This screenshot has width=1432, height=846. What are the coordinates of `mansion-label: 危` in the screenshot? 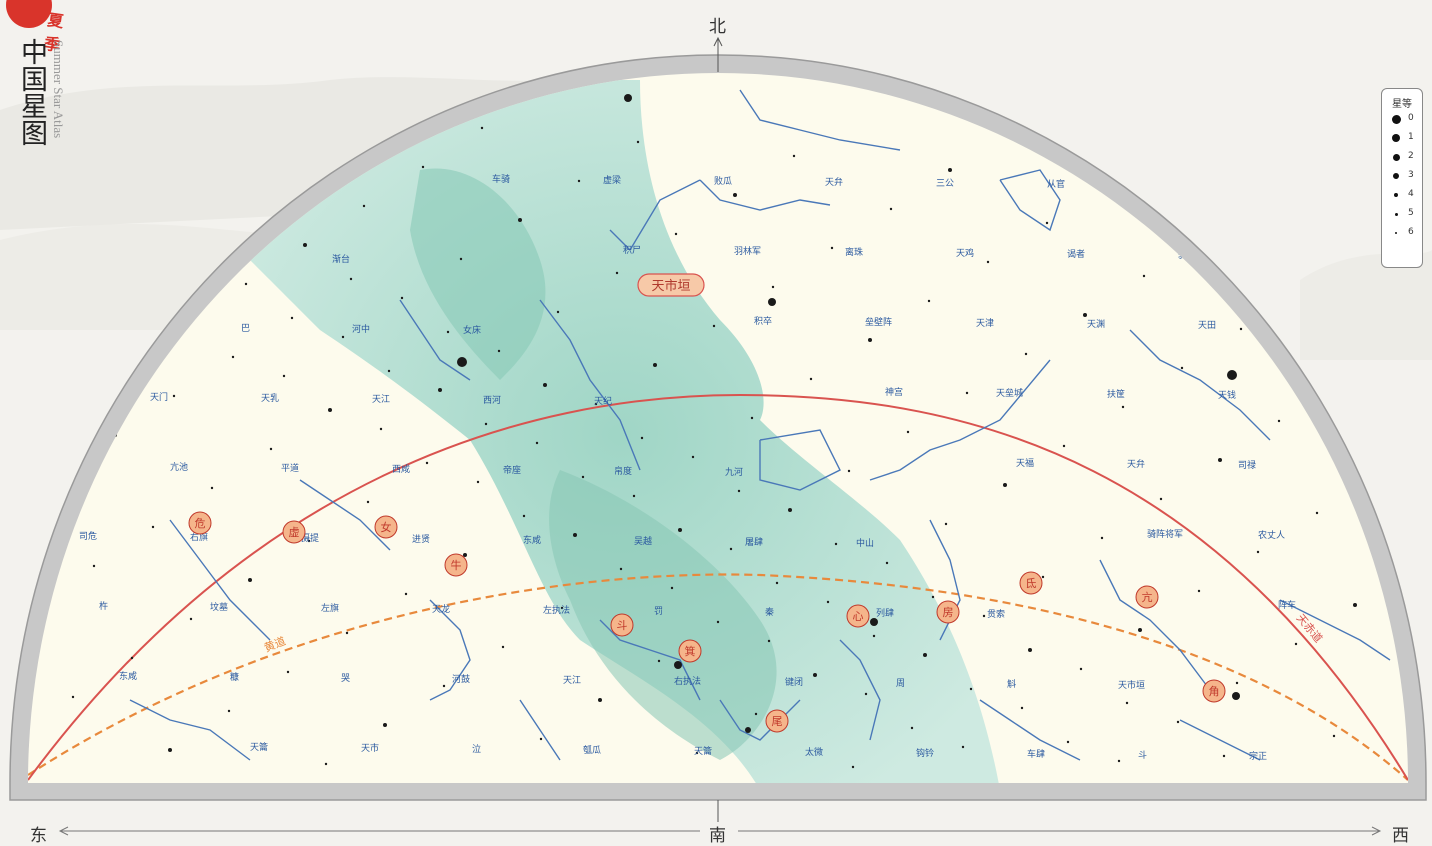 It's located at (200, 523).